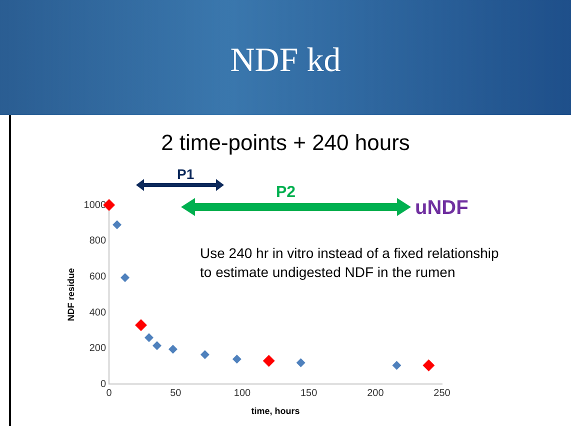 The image size is (571, 426). I want to click on y-tick-label: 400, so click(97, 312).